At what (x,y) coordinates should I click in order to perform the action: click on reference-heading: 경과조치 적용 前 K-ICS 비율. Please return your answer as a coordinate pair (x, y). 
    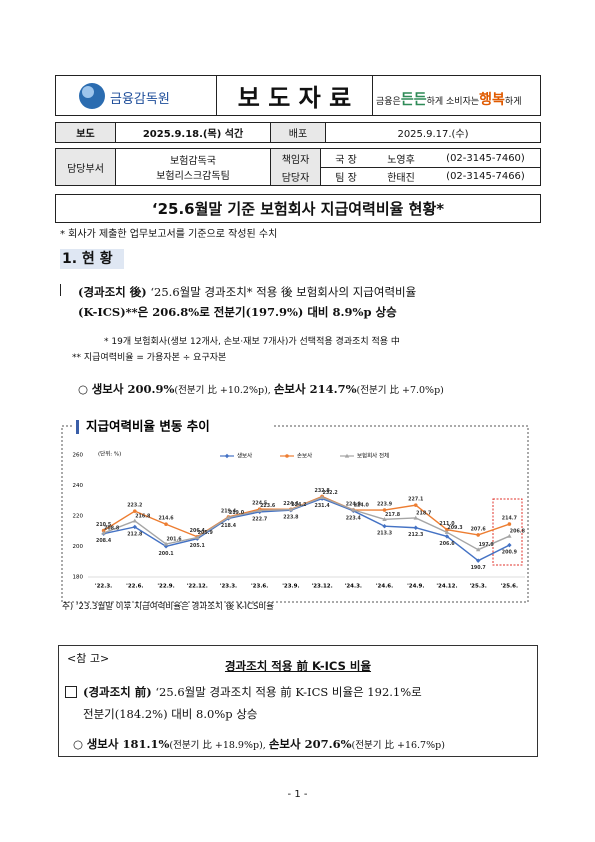
    Looking at the image, I should click on (298, 666).